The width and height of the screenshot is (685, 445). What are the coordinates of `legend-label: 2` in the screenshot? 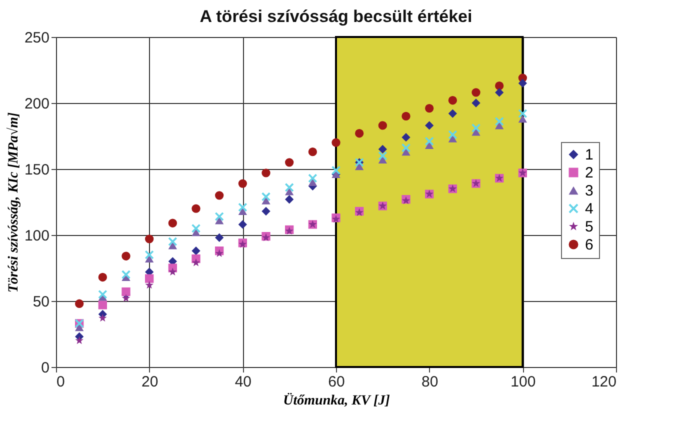 It's located at (589, 173).